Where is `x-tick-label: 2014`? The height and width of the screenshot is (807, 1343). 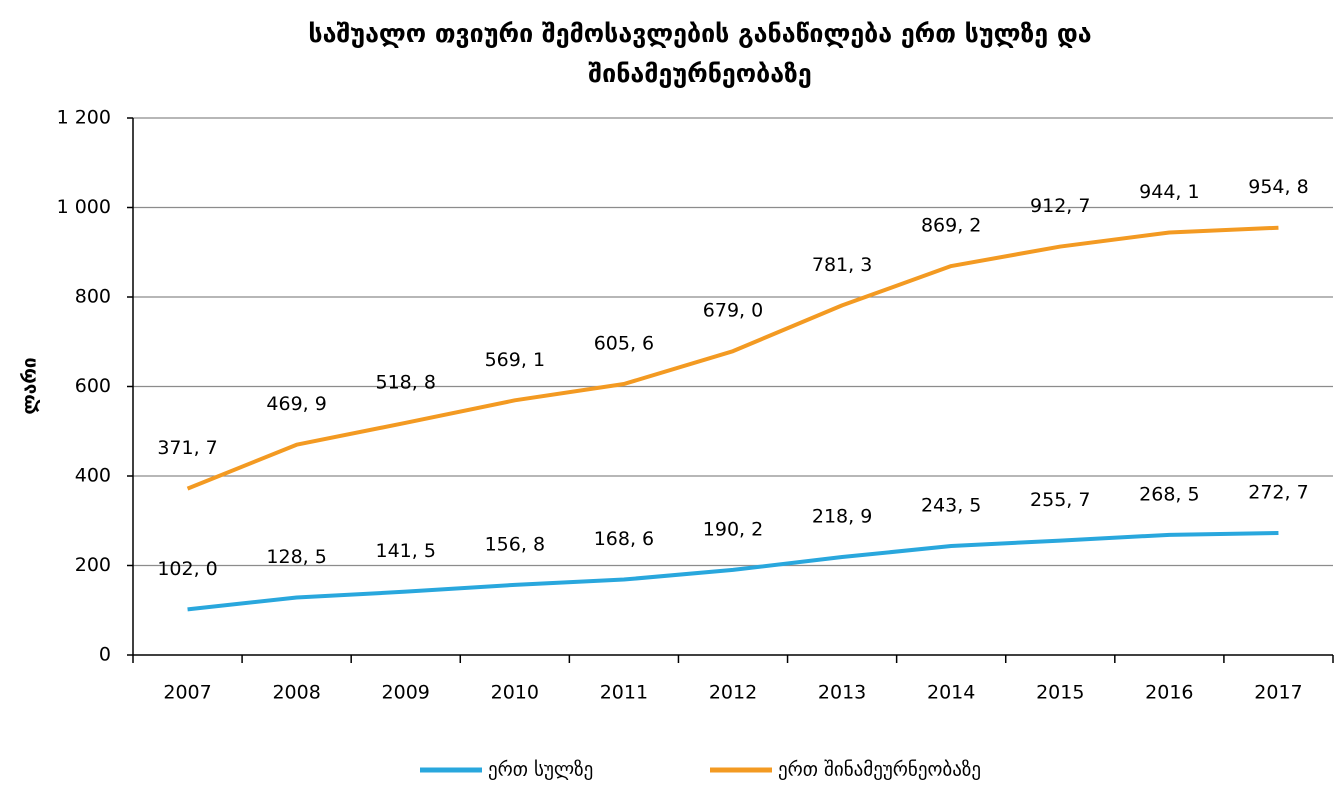
x-tick-label: 2014 is located at coordinates (951, 693).